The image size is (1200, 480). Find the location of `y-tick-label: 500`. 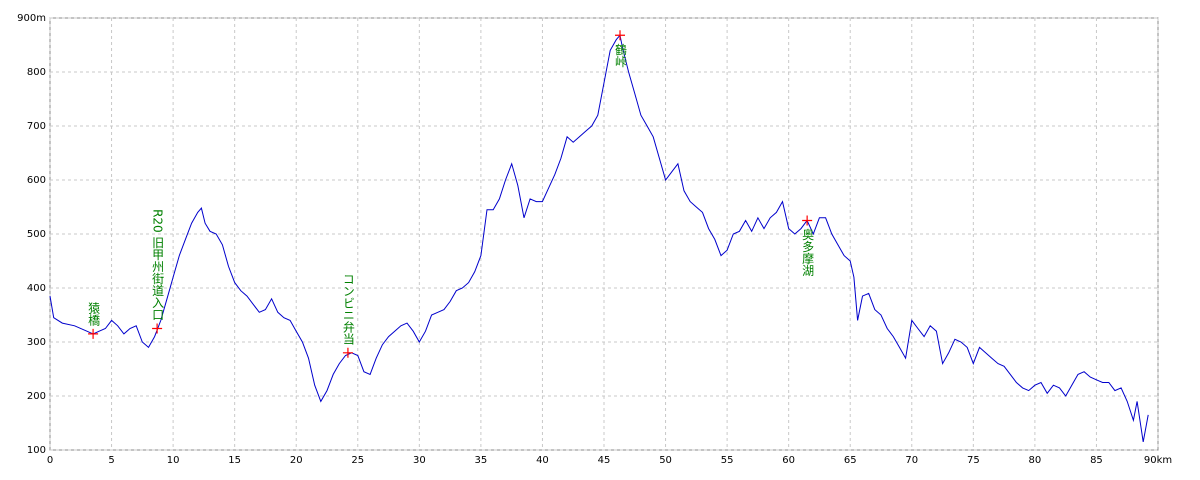

y-tick-label: 500 is located at coordinates (36, 234).